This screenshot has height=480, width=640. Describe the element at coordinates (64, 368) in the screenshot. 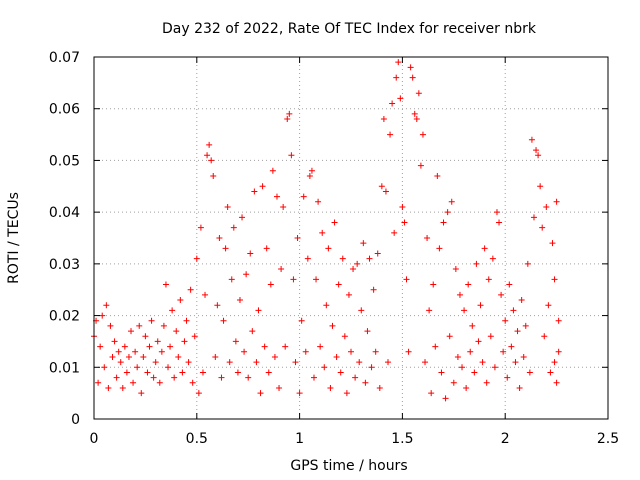

I see `y-tick-label: 0.01` at that location.